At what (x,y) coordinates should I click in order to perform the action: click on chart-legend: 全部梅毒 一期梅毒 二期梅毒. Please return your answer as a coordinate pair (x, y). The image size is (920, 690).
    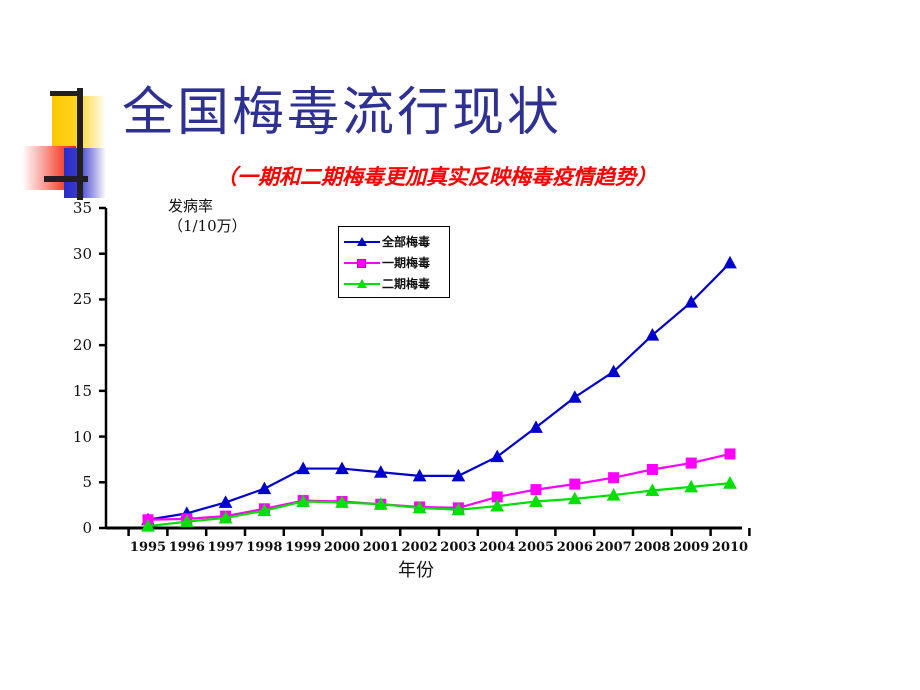
    Looking at the image, I should click on (394, 262).